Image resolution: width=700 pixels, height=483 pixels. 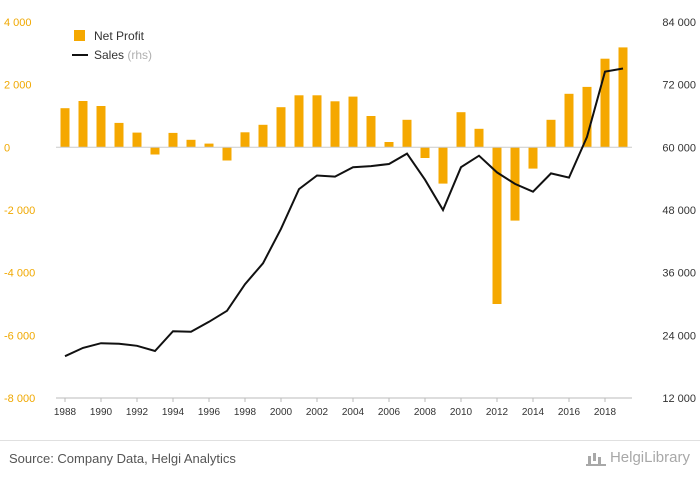 I want to click on left-tick-label: -4 000, so click(x=19, y=274).